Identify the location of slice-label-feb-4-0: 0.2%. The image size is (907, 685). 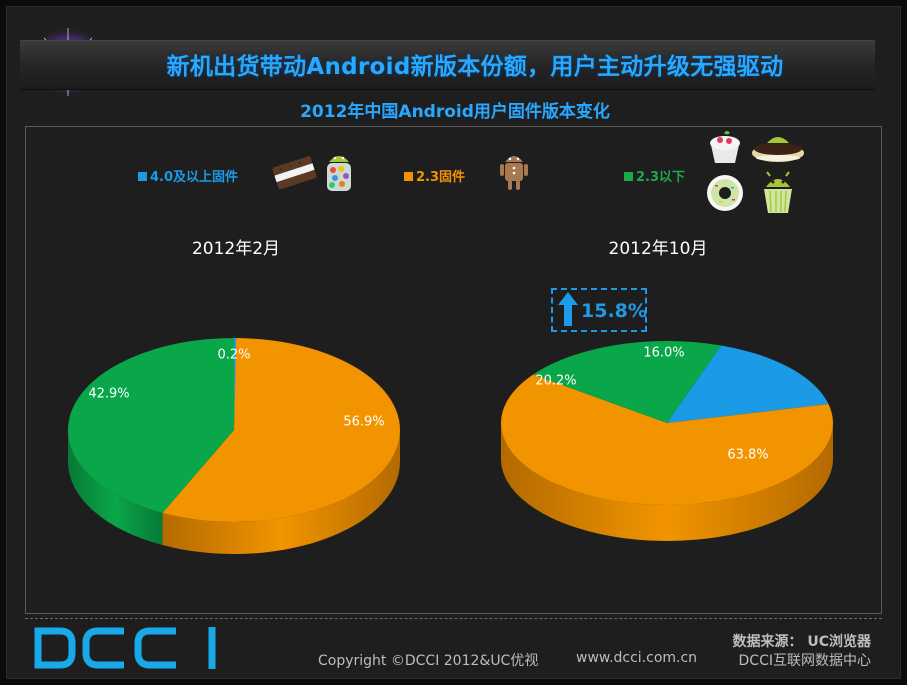
(234, 355).